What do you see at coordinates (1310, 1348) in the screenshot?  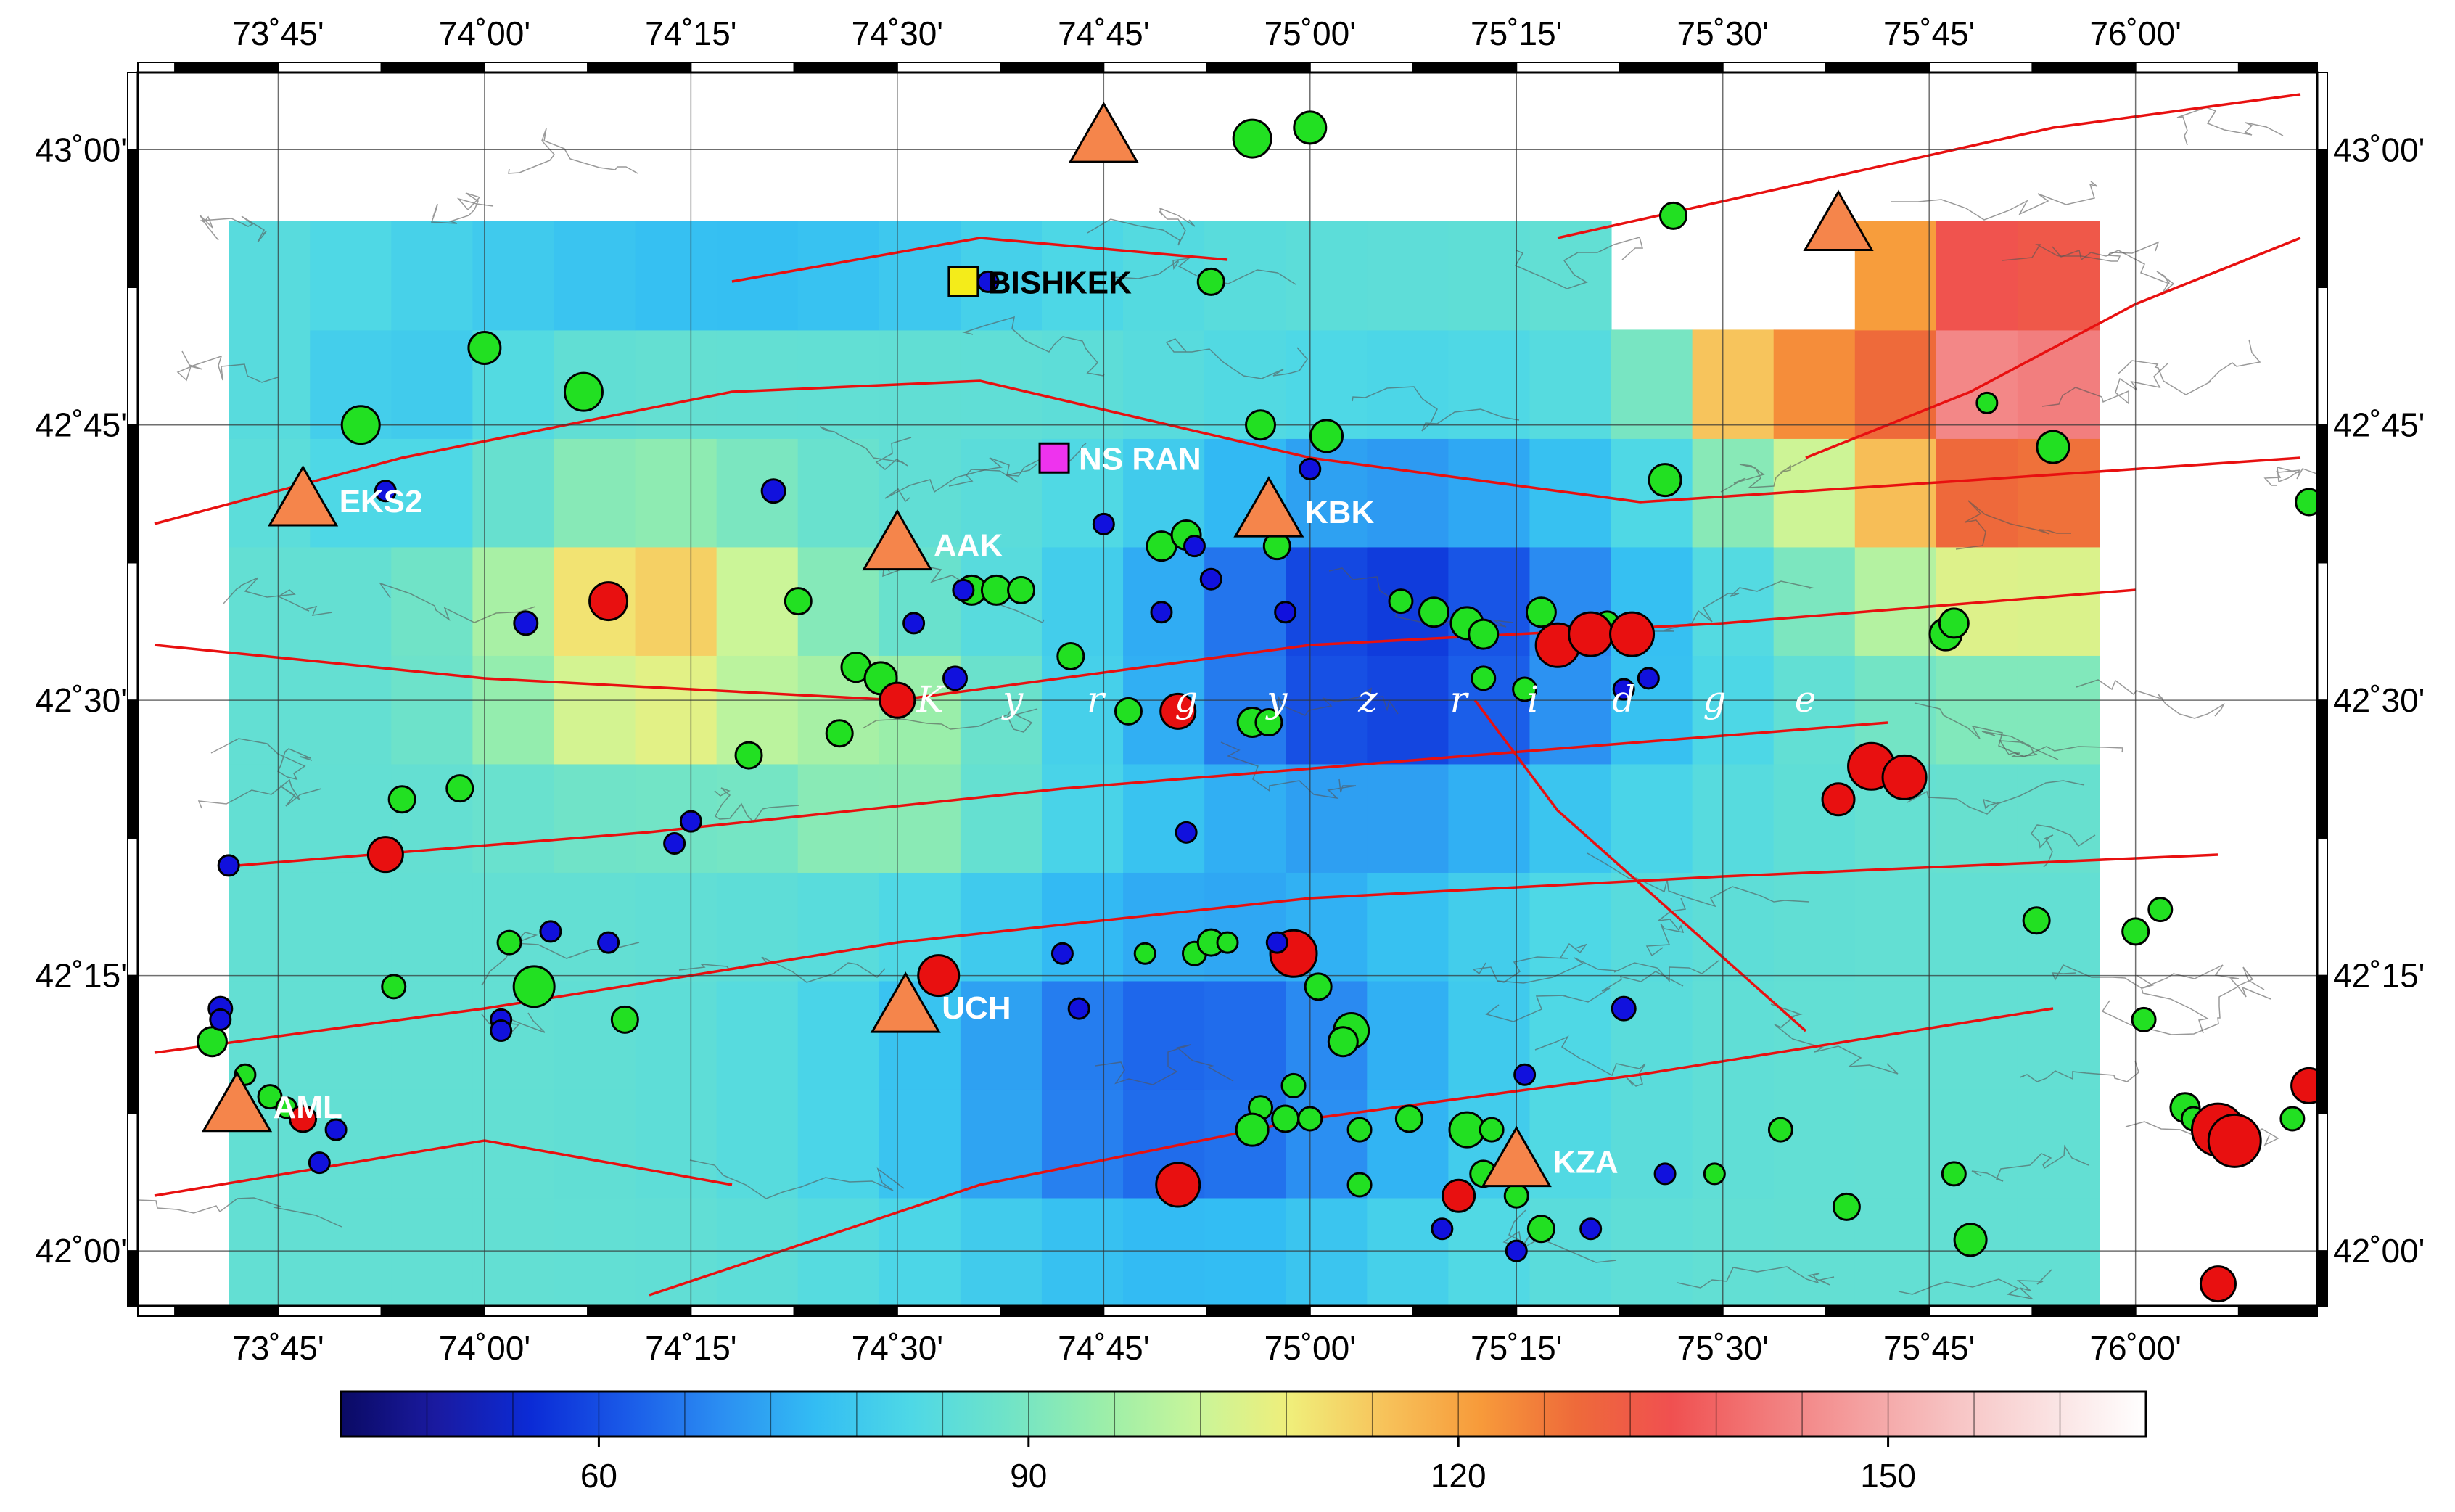 I see `lon-tick-label-bottom: 75˚00'` at bounding box center [1310, 1348].